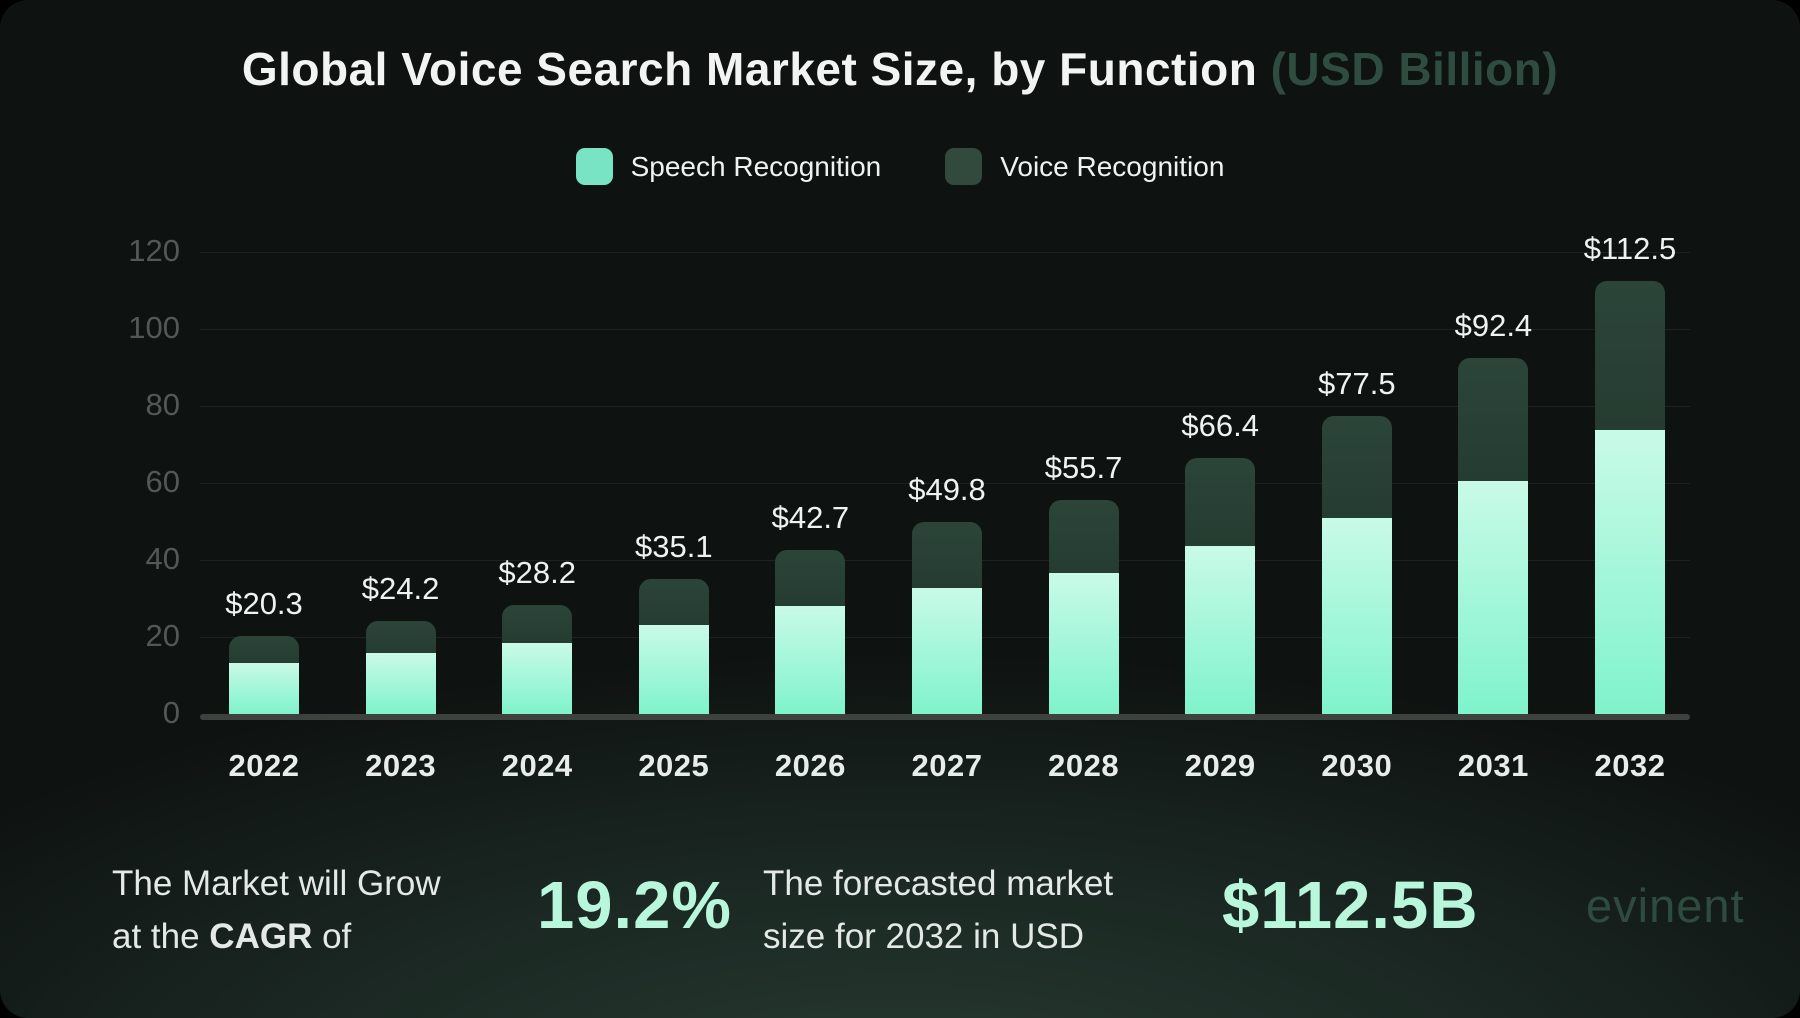 The height and width of the screenshot is (1018, 1800). Describe the element at coordinates (400, 636) in the screenshot. I see `bar-segment-voice-2023` at that location.